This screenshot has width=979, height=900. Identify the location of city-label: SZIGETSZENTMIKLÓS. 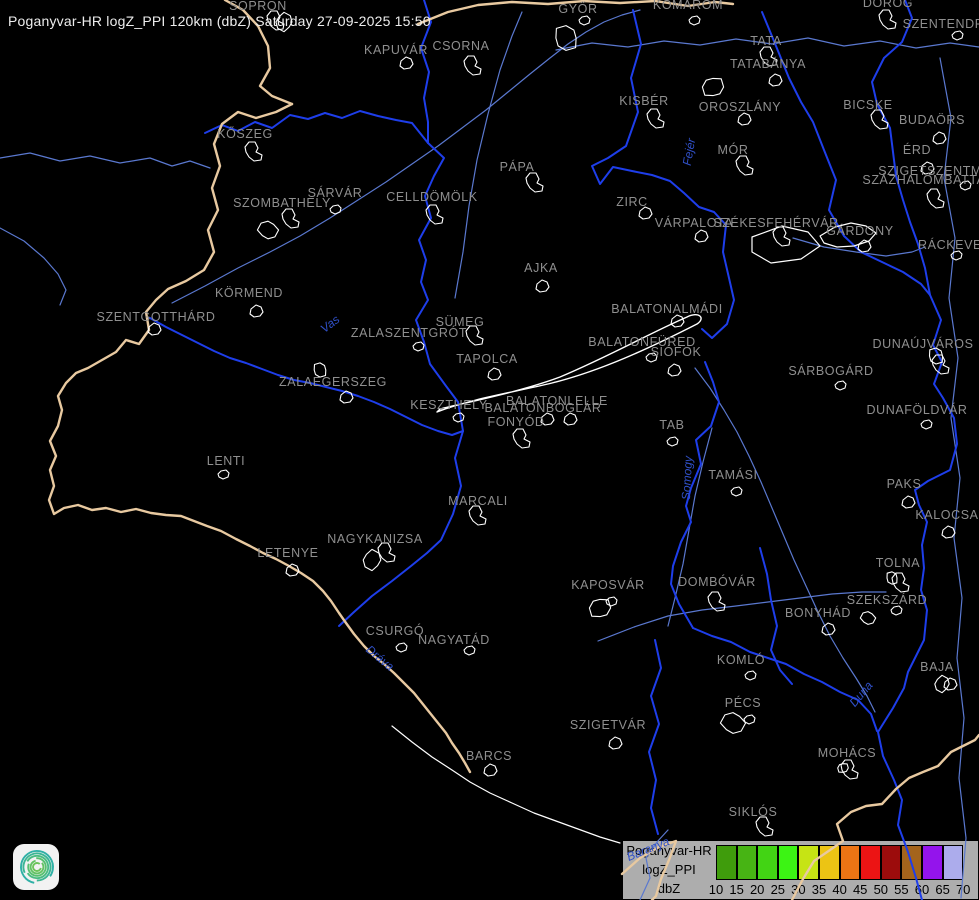
(928, 171).